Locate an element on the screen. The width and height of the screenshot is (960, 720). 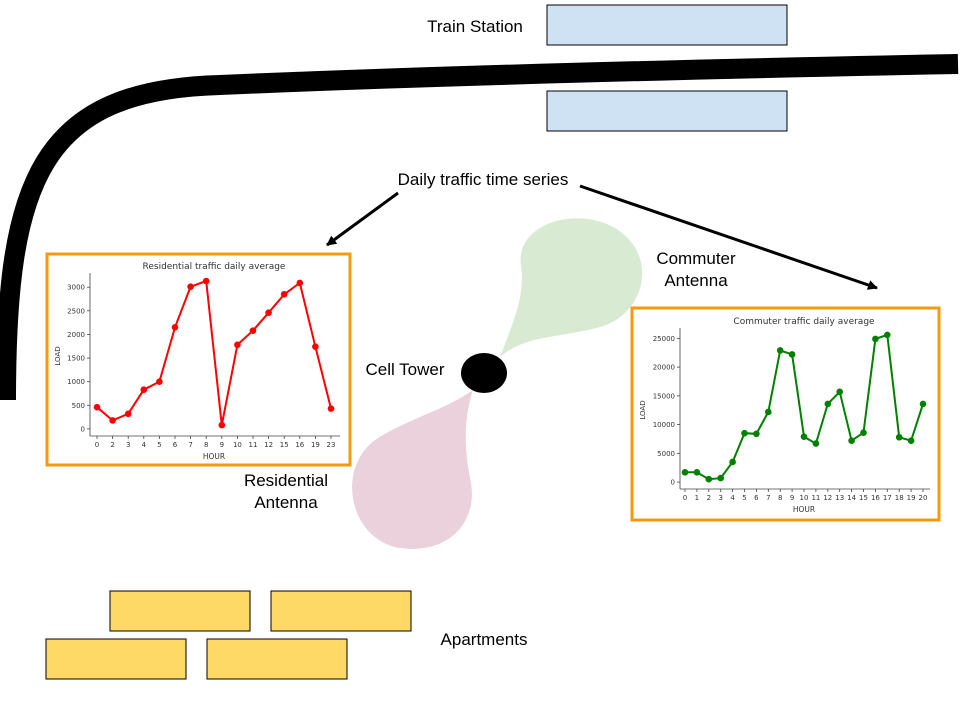
residential-x-tick-label: 23 is located at coordinates (331, 445).